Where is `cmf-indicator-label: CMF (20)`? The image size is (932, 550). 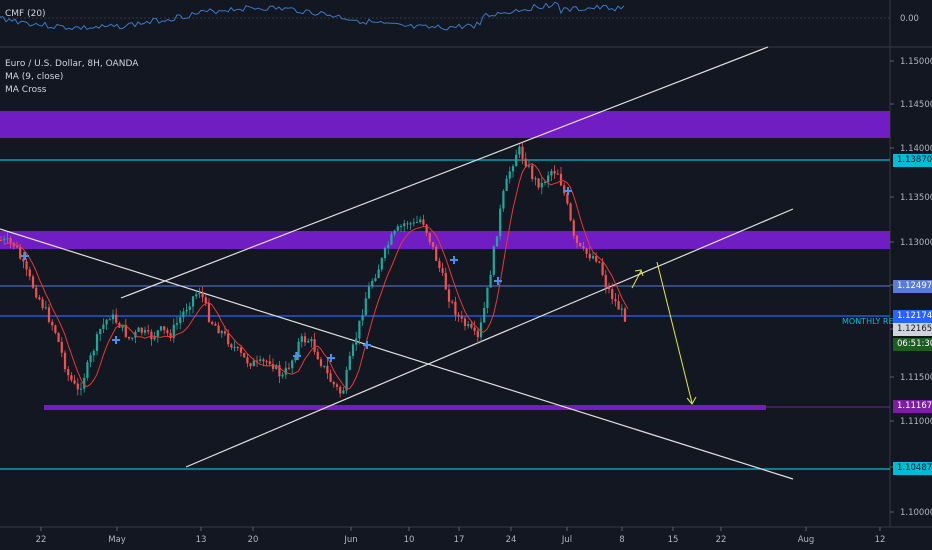
cmf-indicator-label: CMF (20) is located at coordinates (25, 14).